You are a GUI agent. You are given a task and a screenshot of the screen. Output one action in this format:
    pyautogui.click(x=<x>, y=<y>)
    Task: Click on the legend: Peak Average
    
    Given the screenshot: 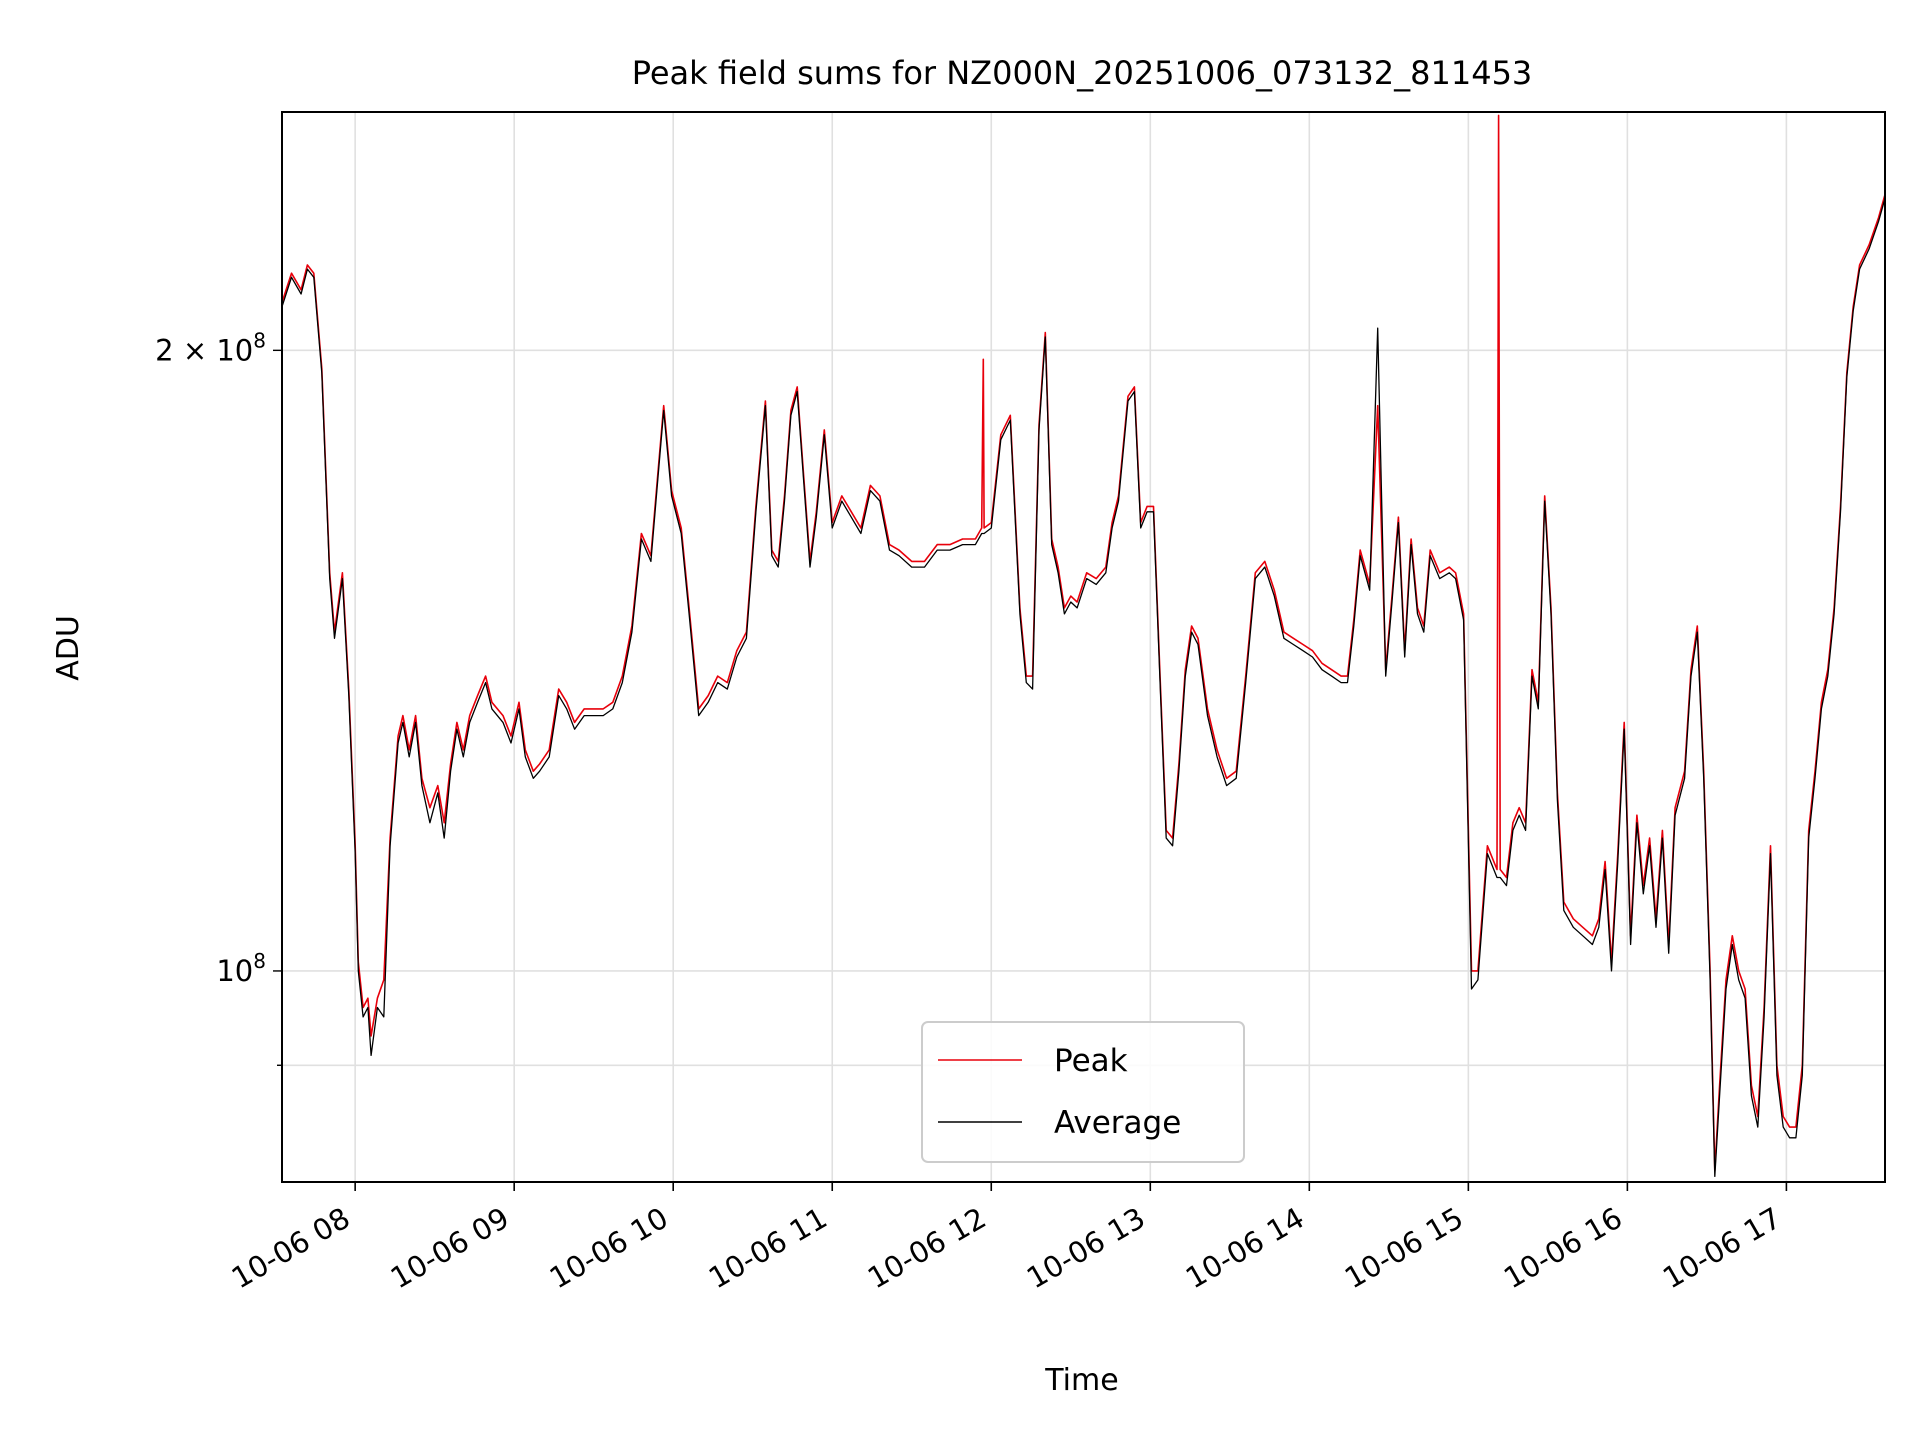 What is the action you would take?
    pyautogui.click(x=1083, y=1092)
    